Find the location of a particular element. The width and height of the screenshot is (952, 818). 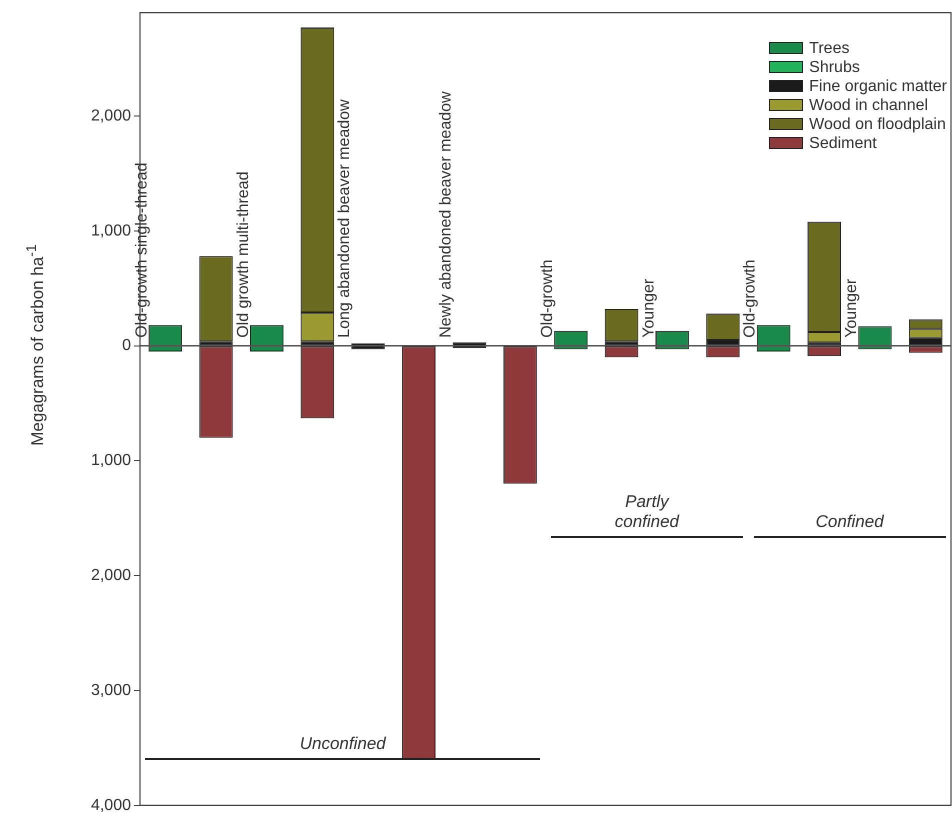

annotation: Unconfined is located at coordinates (343, 744).